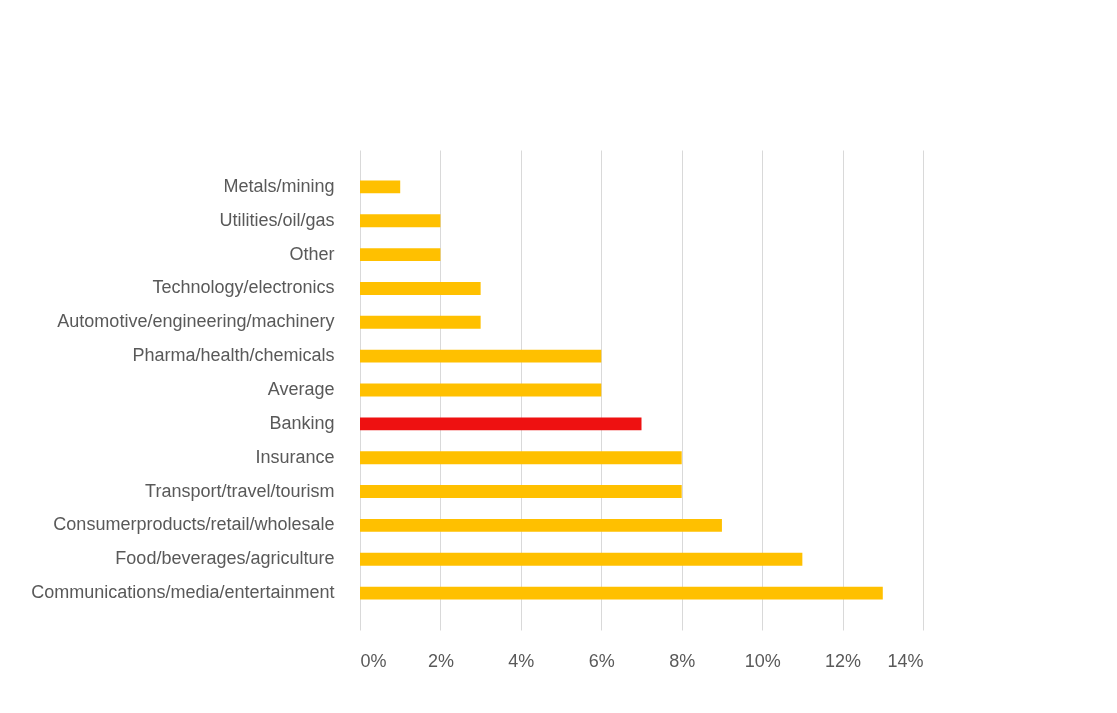 Image resolution: width=1117 pixels, height=713 pixels. Describe the element at coordinates (196, 321) in the screenshot. I see `y-tick-label: Automotive/engineering/machinery` at that location.